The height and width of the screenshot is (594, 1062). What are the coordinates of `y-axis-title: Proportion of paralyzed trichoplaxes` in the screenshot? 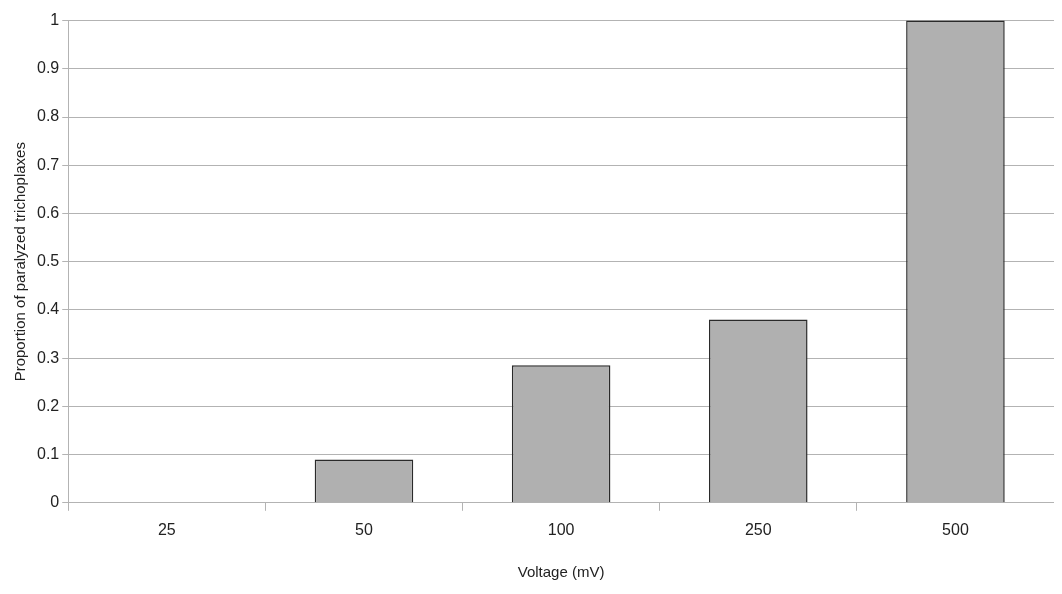 It's located at (20, 262).